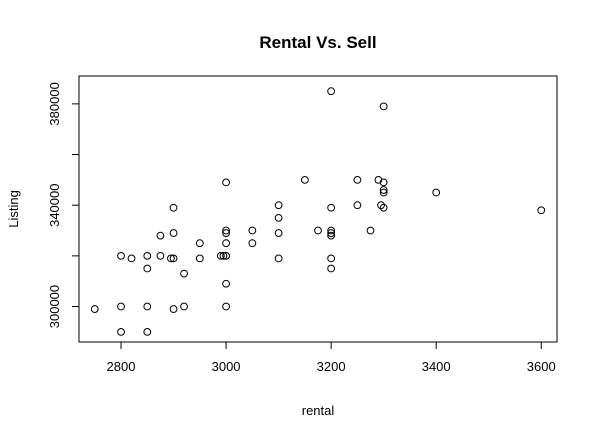 This screenshot has height=441, width=598. Describe the element at coordinates (318, 410) in the screenshot. I see `x-axis-label: rental` at that location.